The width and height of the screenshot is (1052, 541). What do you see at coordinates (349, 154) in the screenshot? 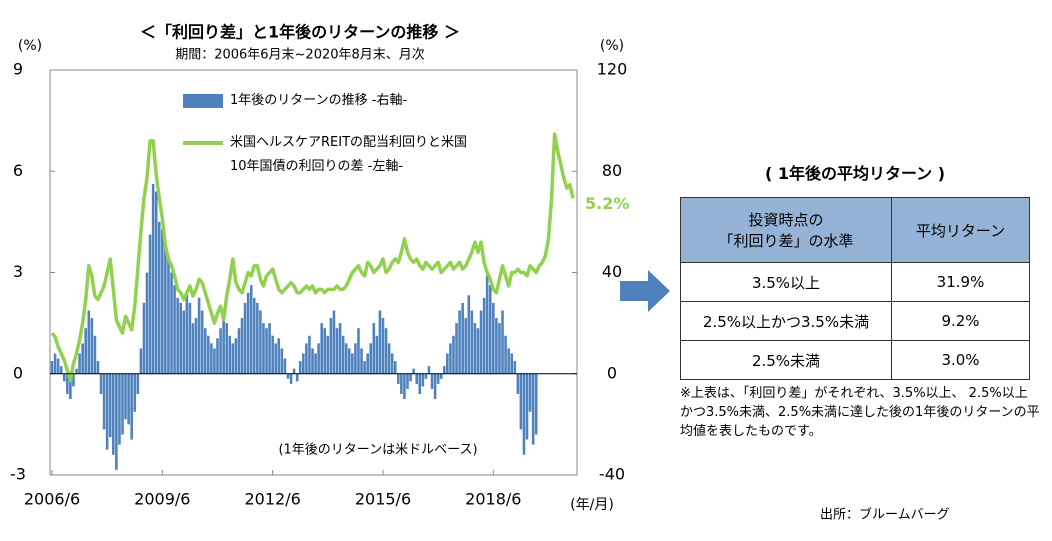
I see `legend-label: 米国ヘルスケアREITの配当利回りと米国 10年国債の利回りの差 -左軸-` at bounding box center [349, 154].